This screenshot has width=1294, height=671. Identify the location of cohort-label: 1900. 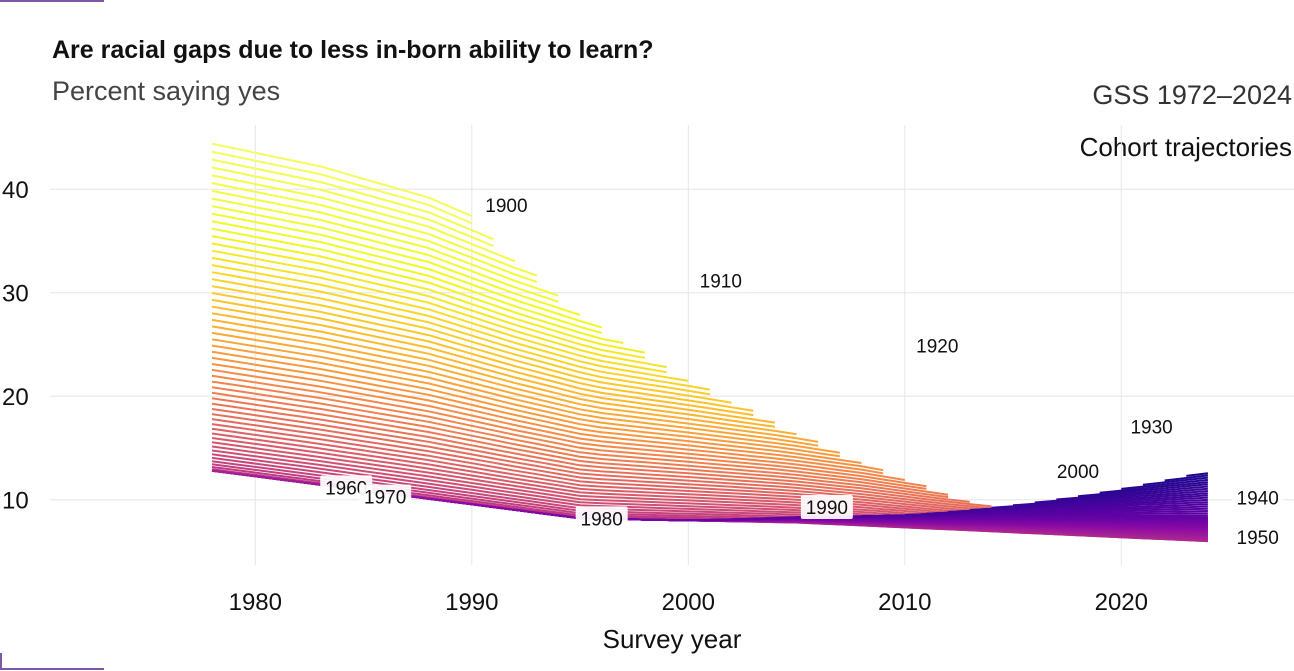
(506, 206).